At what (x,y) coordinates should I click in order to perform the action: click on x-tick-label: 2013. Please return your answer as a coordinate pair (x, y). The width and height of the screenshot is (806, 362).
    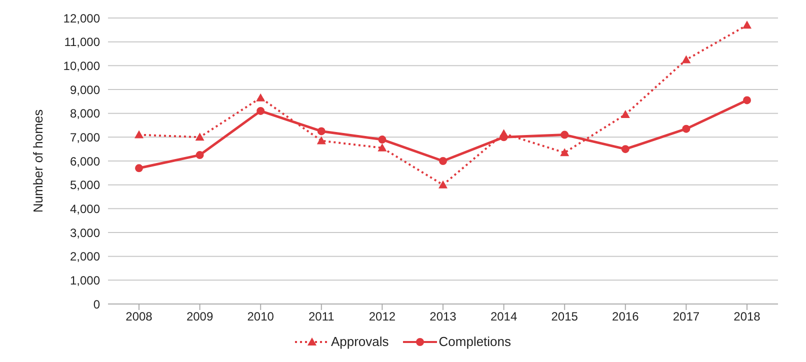
    Looking at the image, I should click on (443, 317).